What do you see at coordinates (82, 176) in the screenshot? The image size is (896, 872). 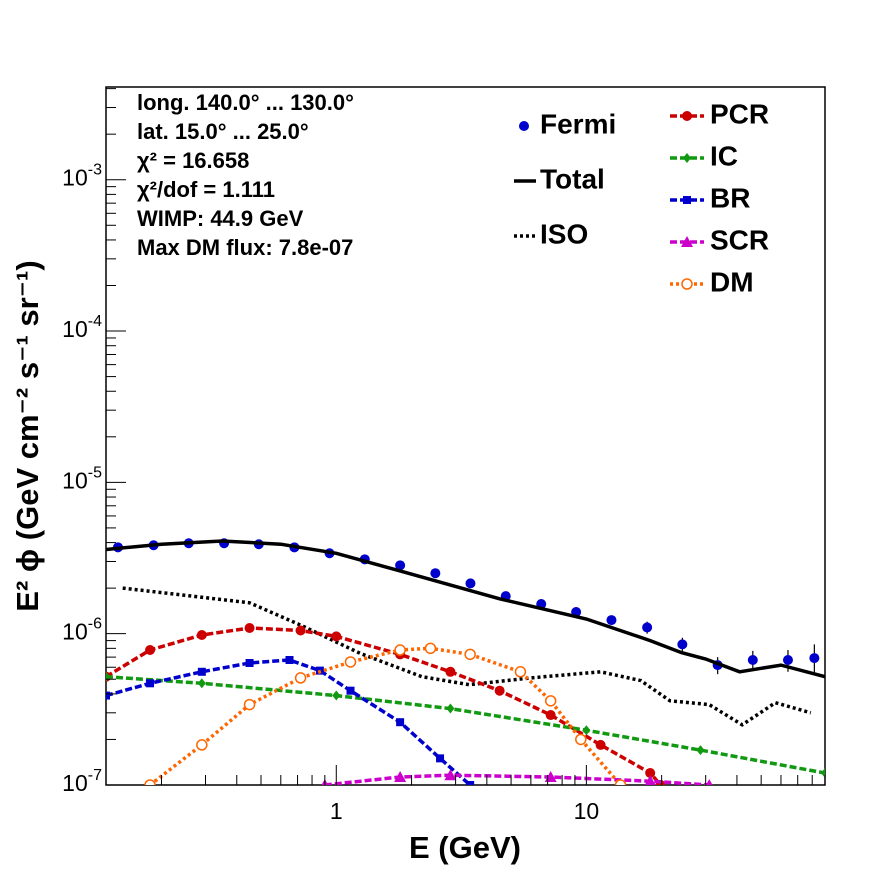 I see `y-tick-label: 10⁻³` at bounding box center [82, 176].